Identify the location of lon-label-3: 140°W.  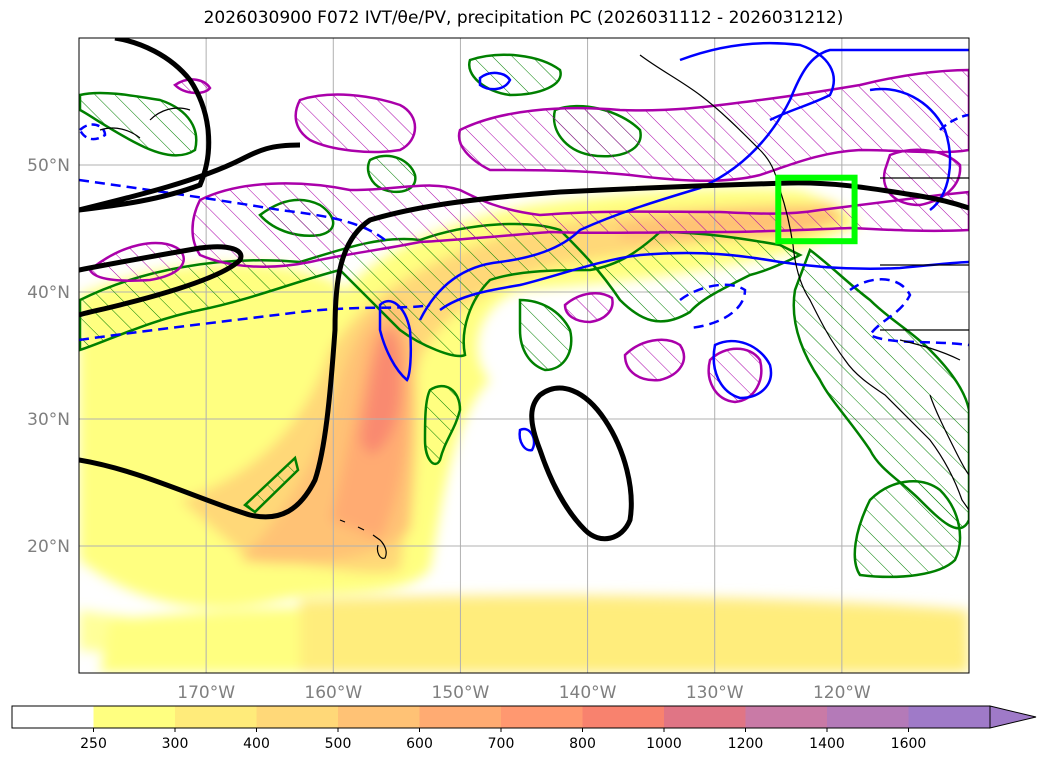
(588, 693).